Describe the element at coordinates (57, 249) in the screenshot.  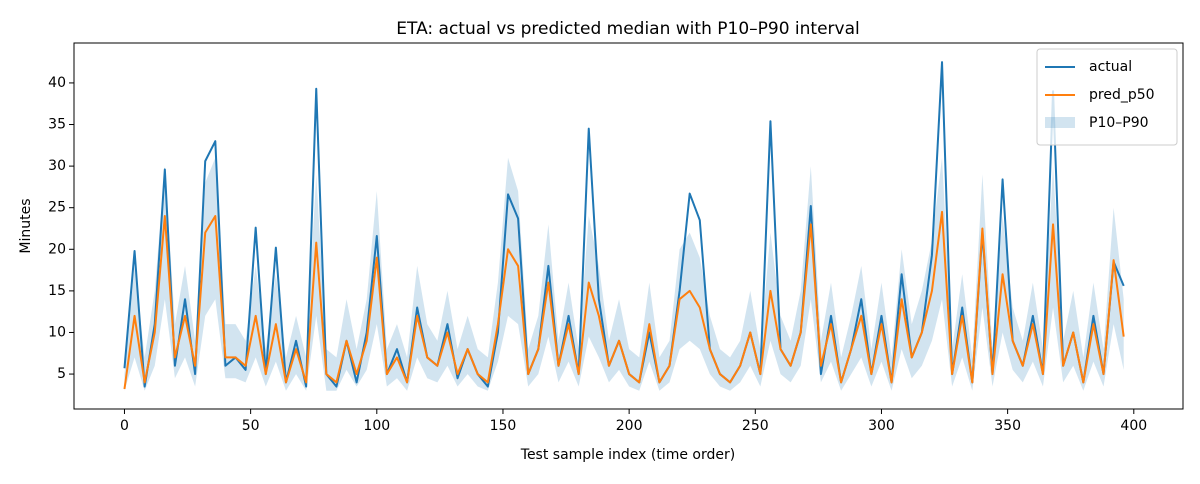
I see `y-tick-label: 20` at that location.